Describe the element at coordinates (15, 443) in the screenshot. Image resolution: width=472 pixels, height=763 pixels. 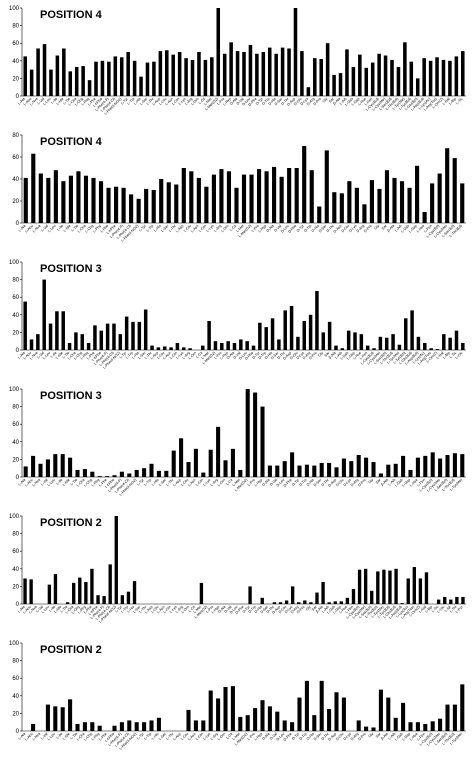
I see `y-tick-label: 40` at that location.